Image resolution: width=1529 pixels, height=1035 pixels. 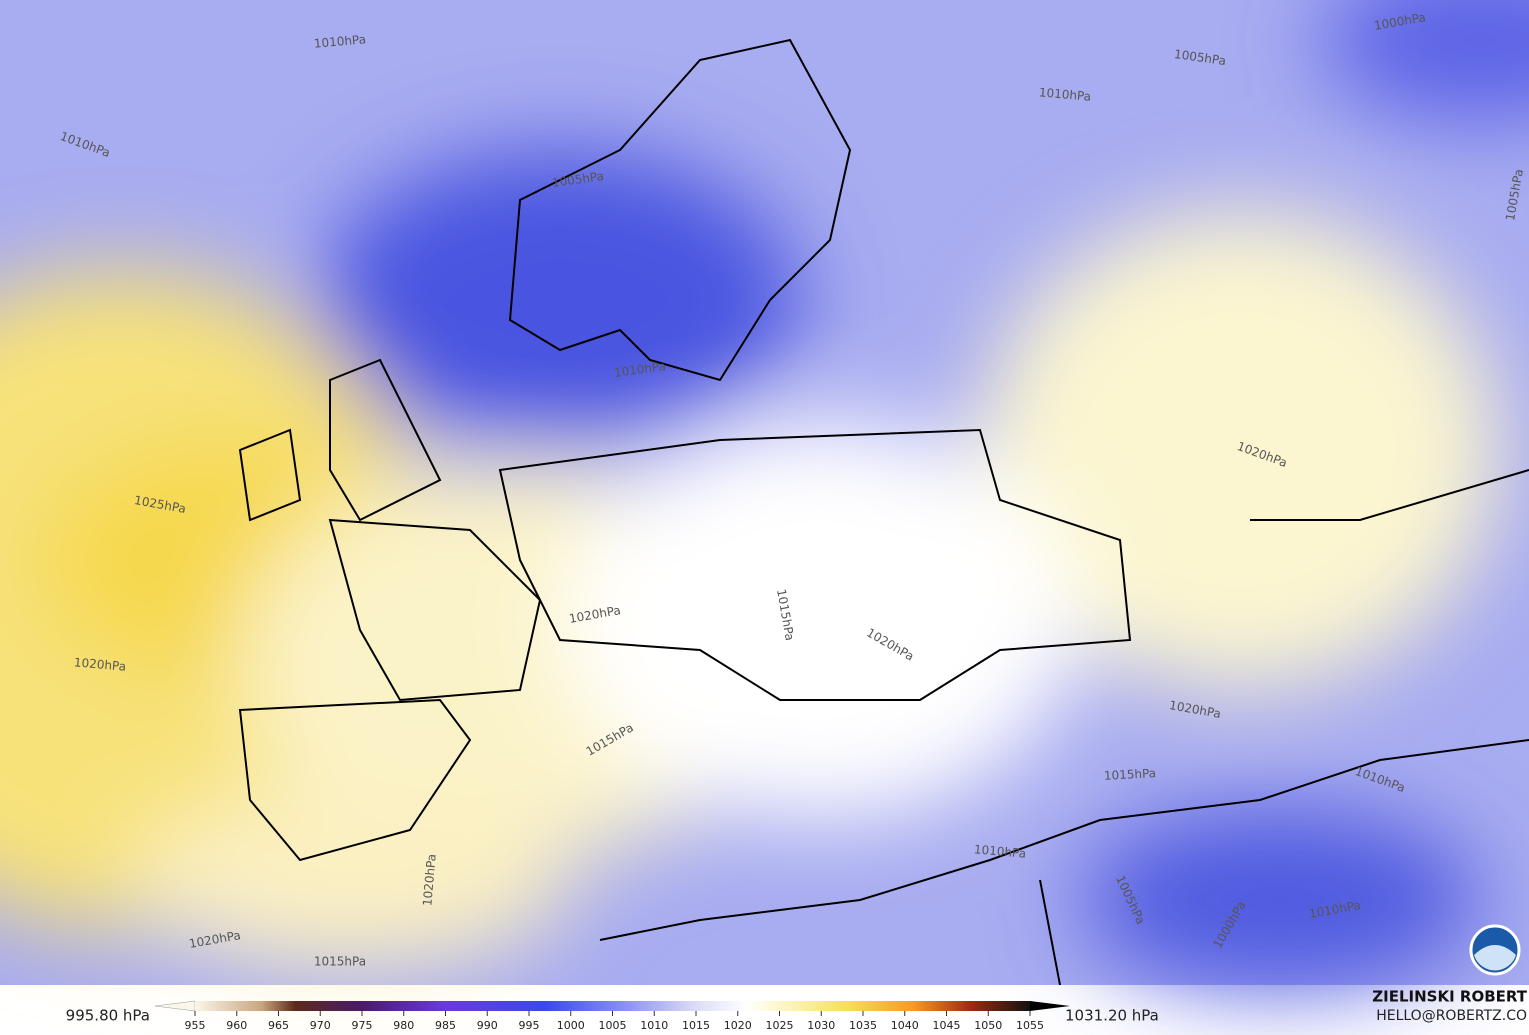 What do you see at coordinates (738, 1025) in the screenshot?
I see `colorbar-tick-label: 1020` at bounding box center [738, 1025].